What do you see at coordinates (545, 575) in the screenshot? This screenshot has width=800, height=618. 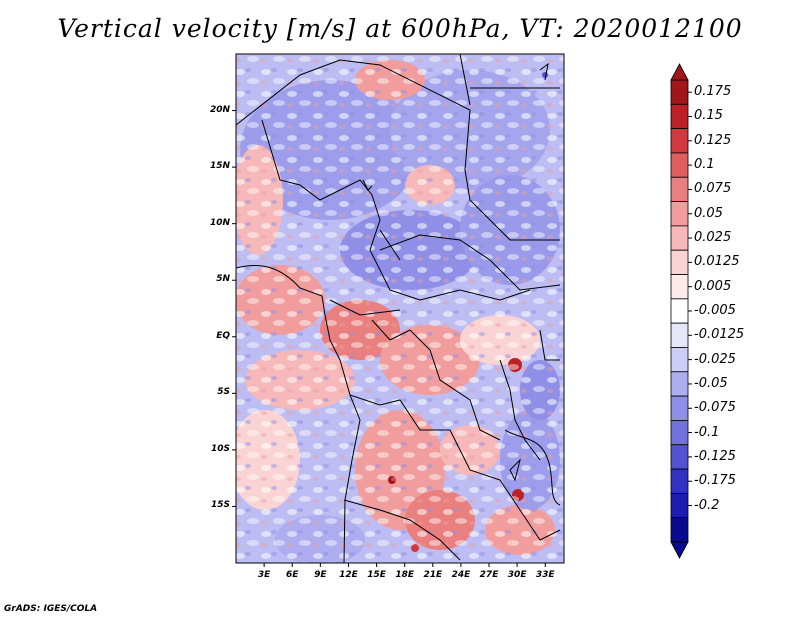 I see `x-tick-label: 33E` at bounding box center [545, 575].